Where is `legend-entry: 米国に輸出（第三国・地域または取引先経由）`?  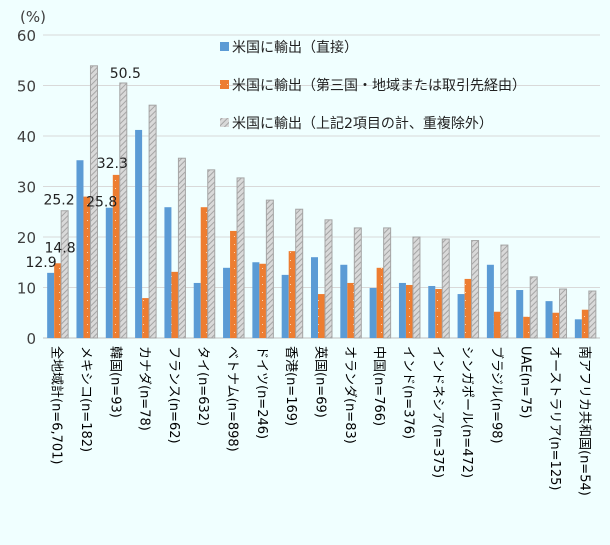 legend-entry: 米国に輸出（第三国・地域または取引先経由） is located at coordinates (379, 85).